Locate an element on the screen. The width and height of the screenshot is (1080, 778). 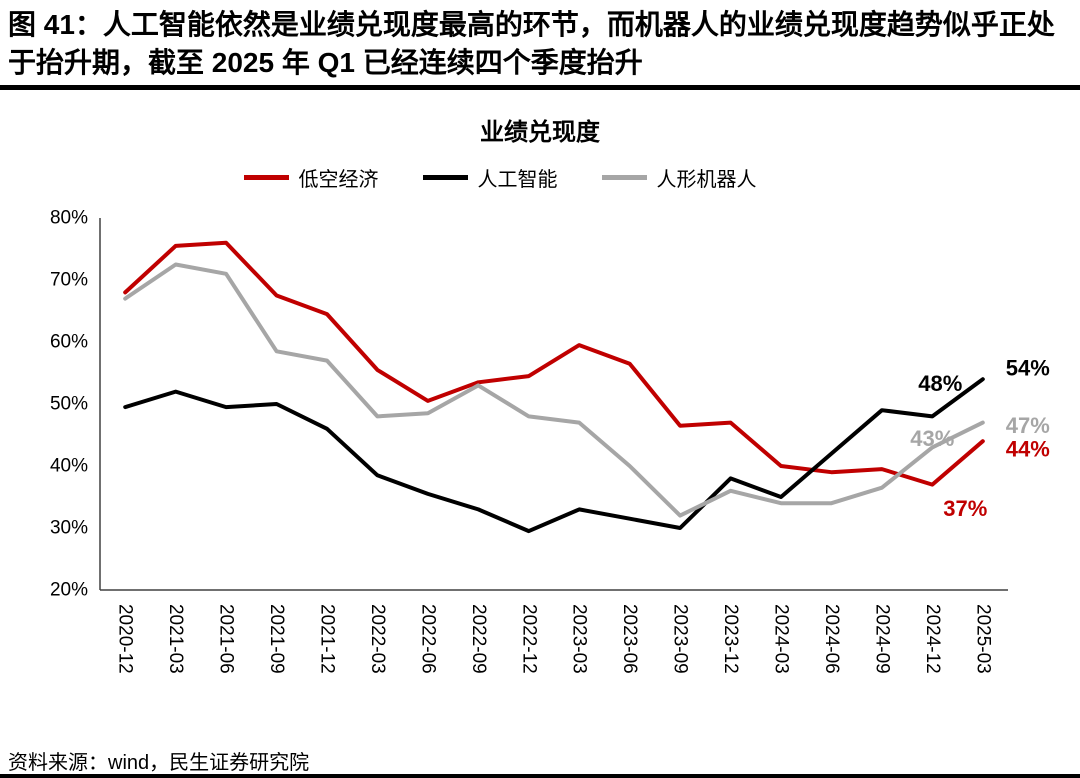
legend-label: 人工智能 is located at coordinates (517, 180).